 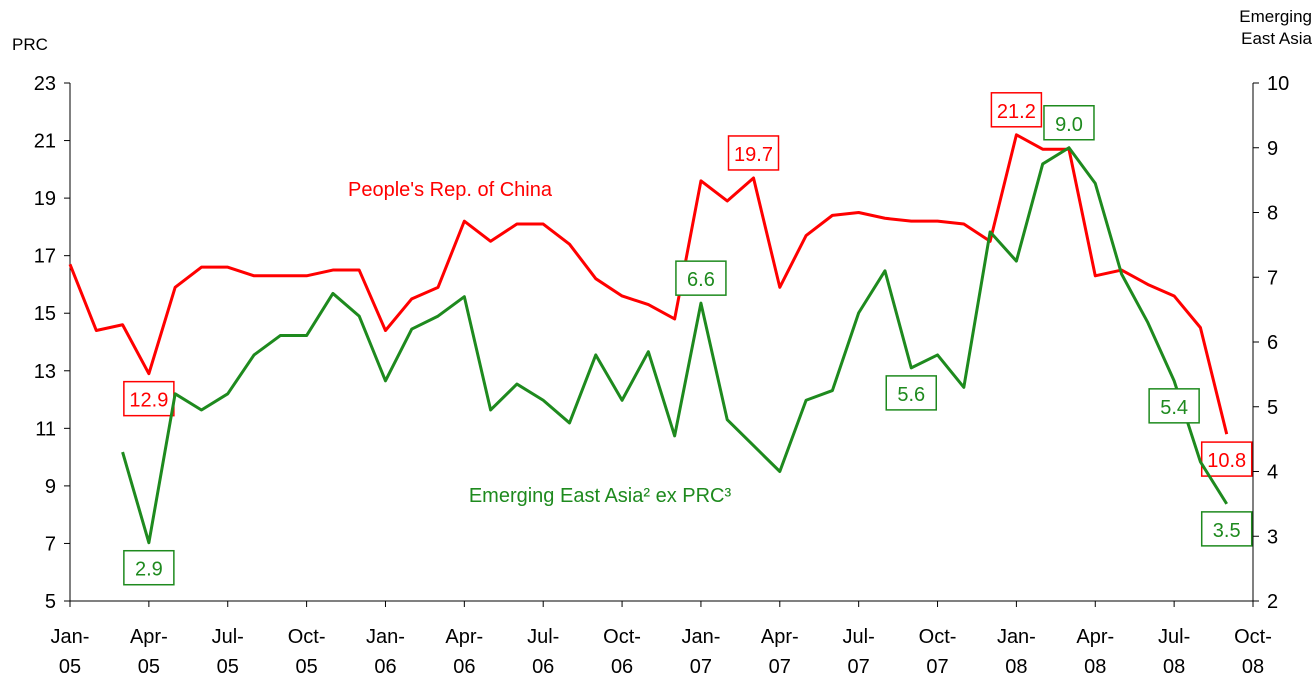 What do you see at coordinates (1272, 602) in the screenshot?
I see `y2-tick-label: 2` at bounding box center [1272, 602].